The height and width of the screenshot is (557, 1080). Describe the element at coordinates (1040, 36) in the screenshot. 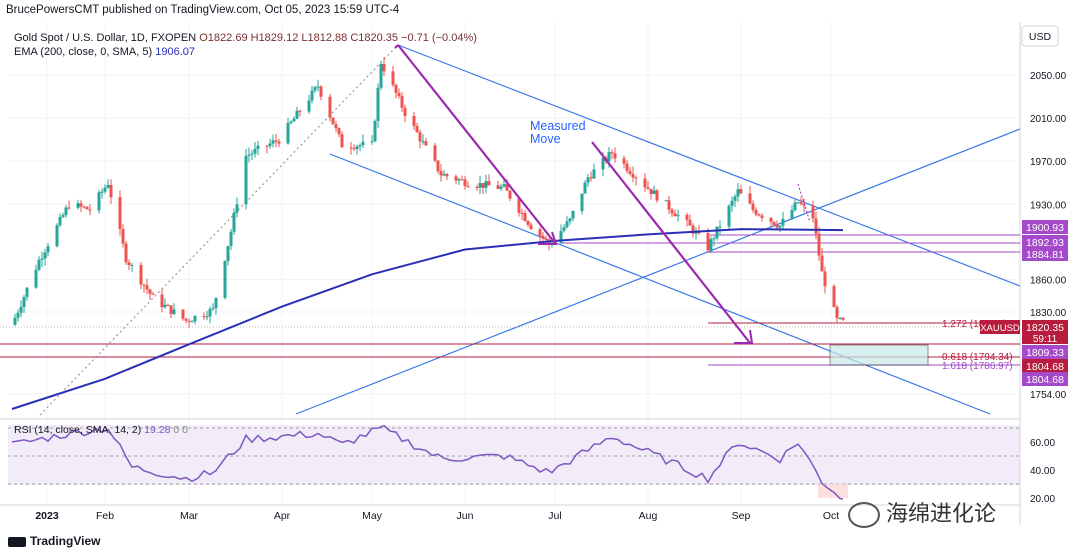

I see `currency-box` at that location.